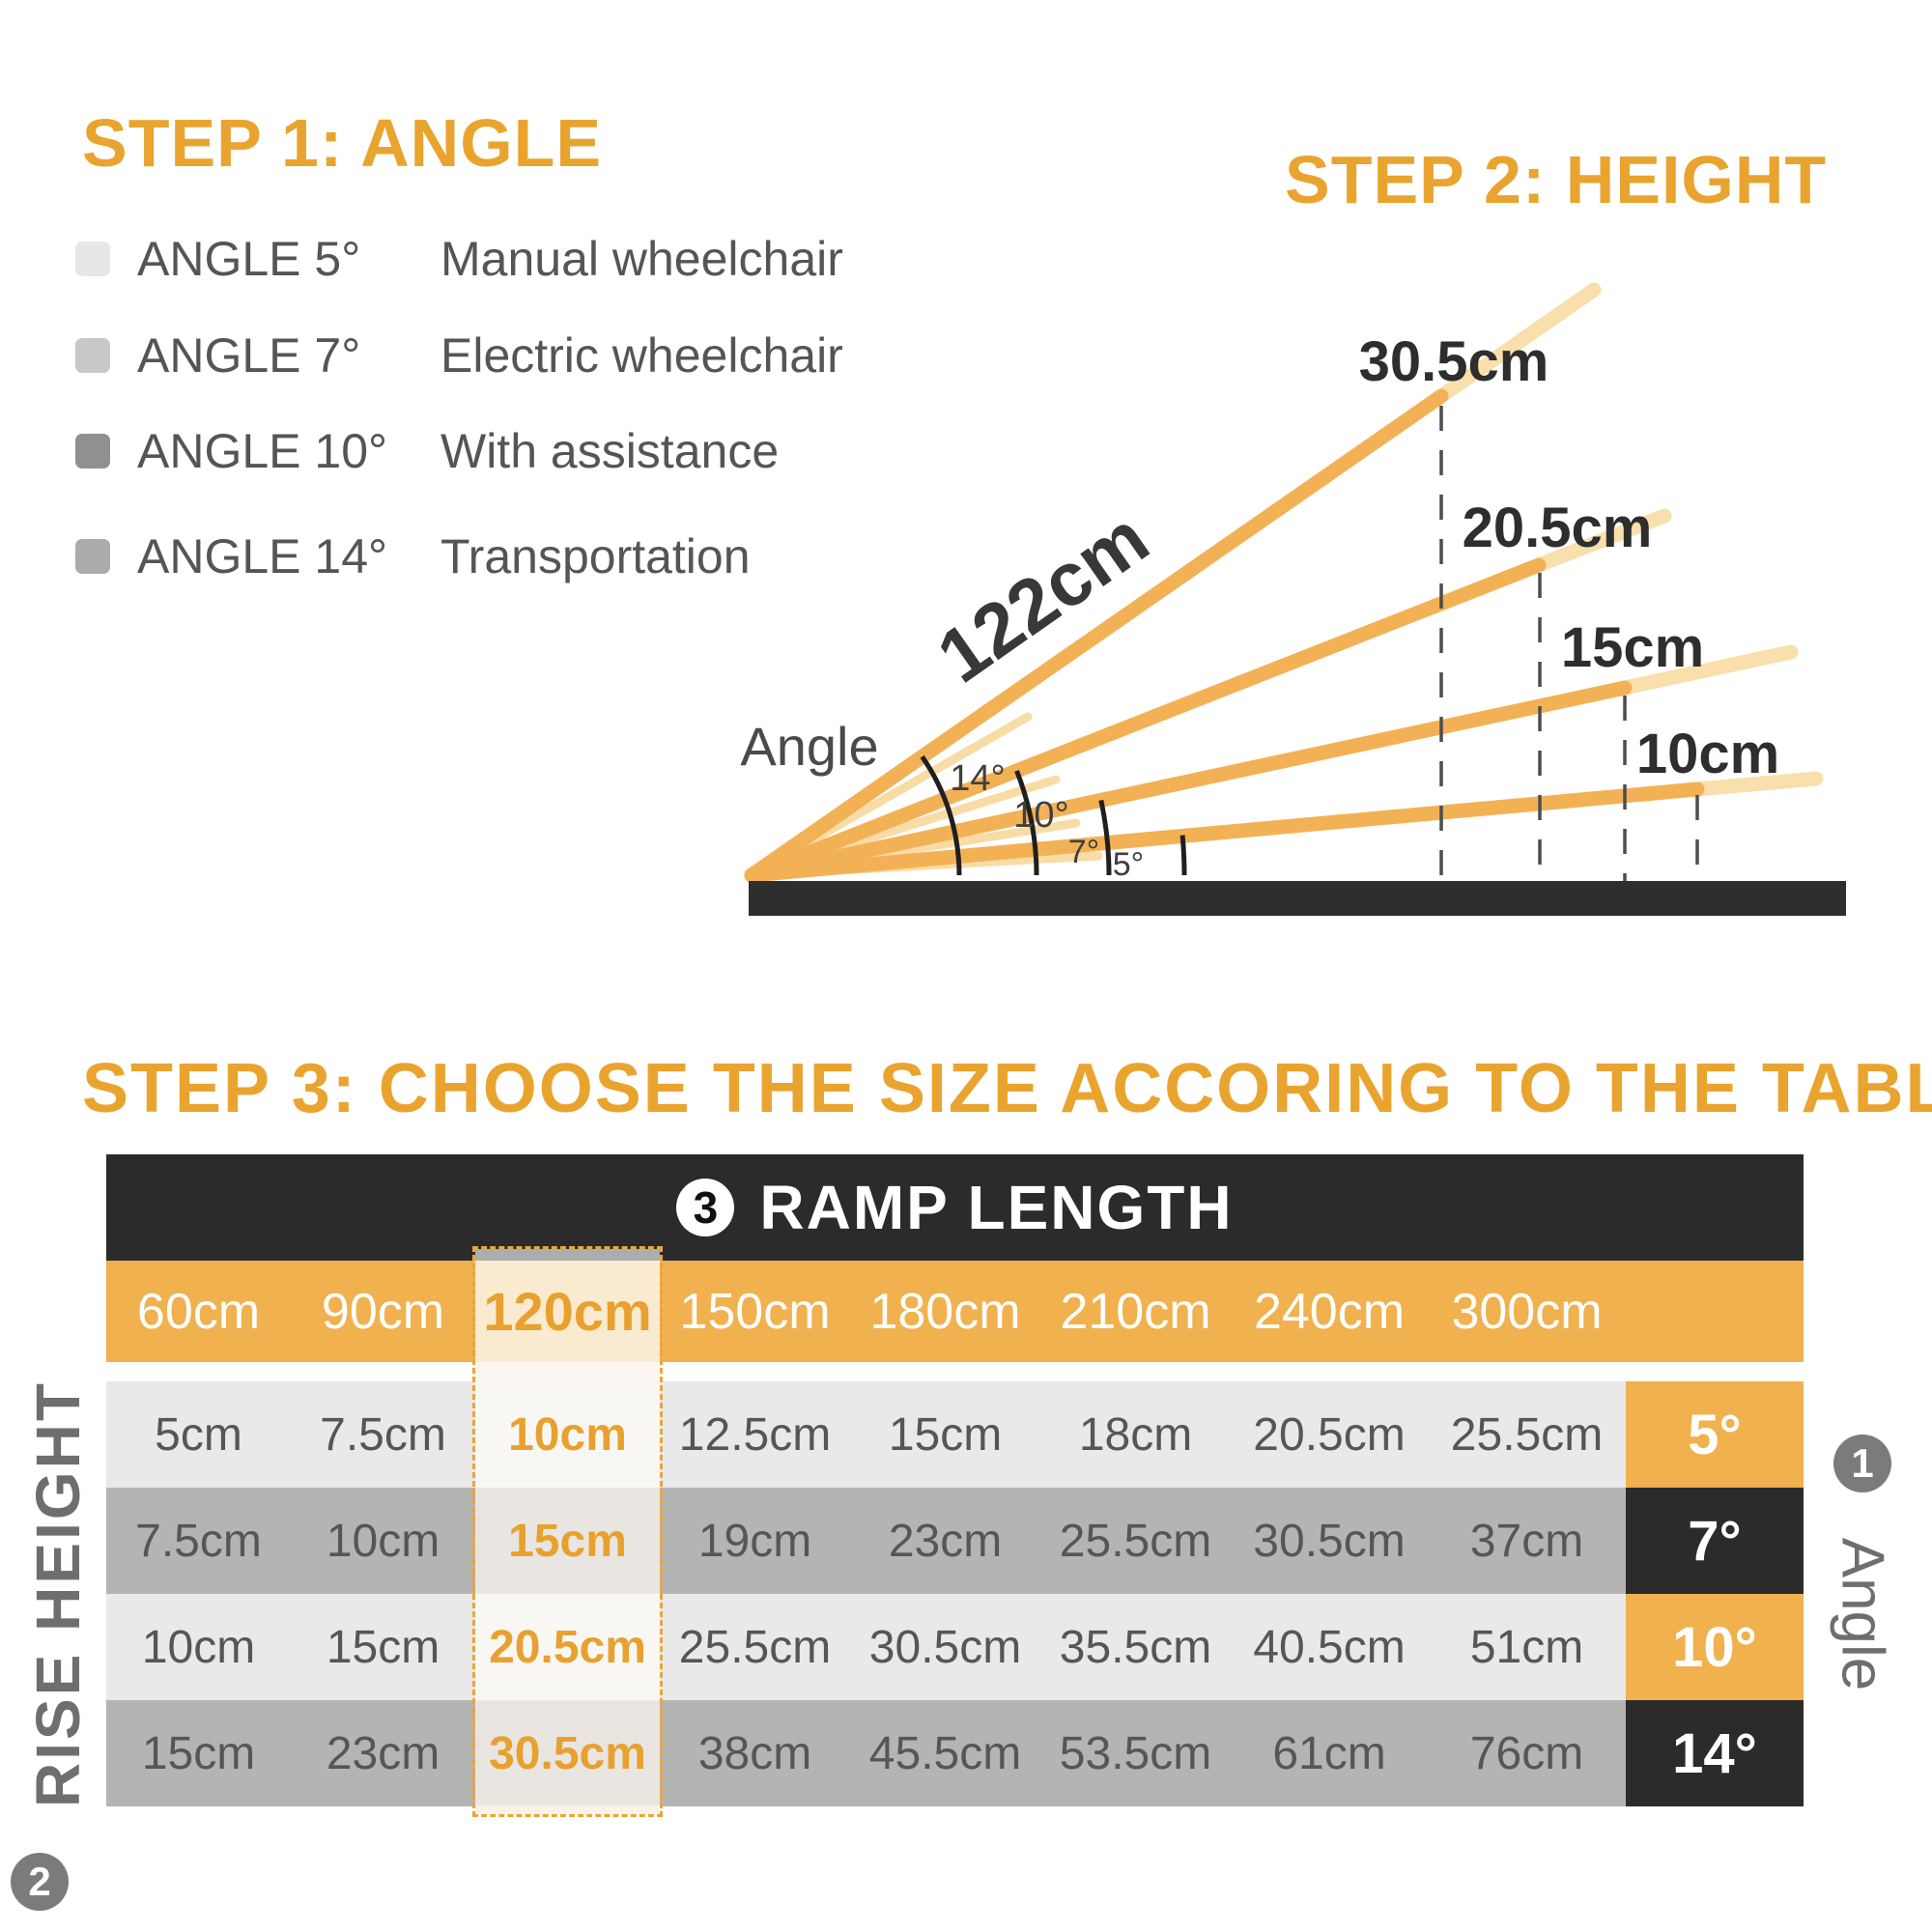 The image size is (1932, 1932). Describe the element at coordinates (1862, 1463) in the screenshot. I see `badge-1-angle: 1` at that location.